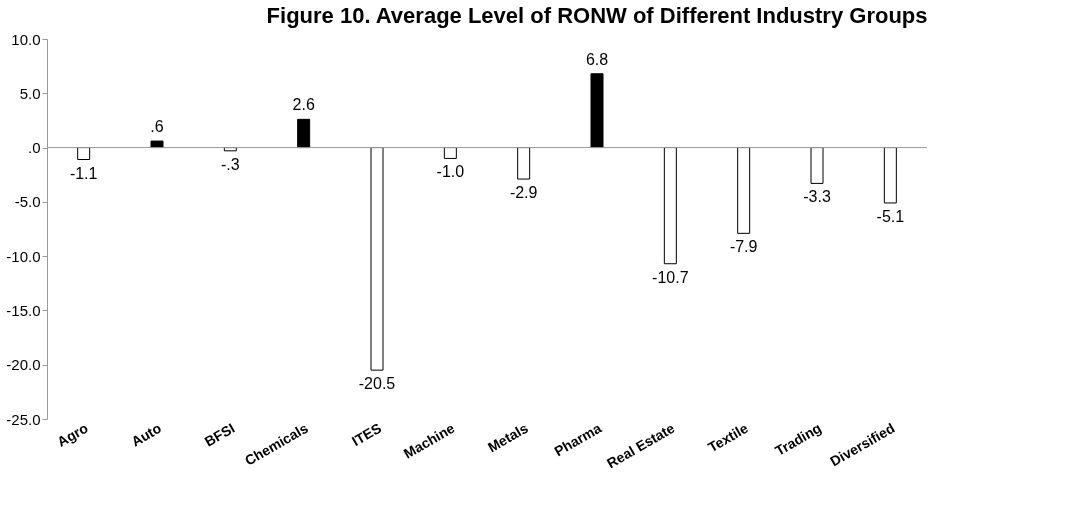 This screenshot has height=519, width=1065. Describe the element at coordinates (377, 384) in the screenshot. I see `data-label: -20.5` at that location.